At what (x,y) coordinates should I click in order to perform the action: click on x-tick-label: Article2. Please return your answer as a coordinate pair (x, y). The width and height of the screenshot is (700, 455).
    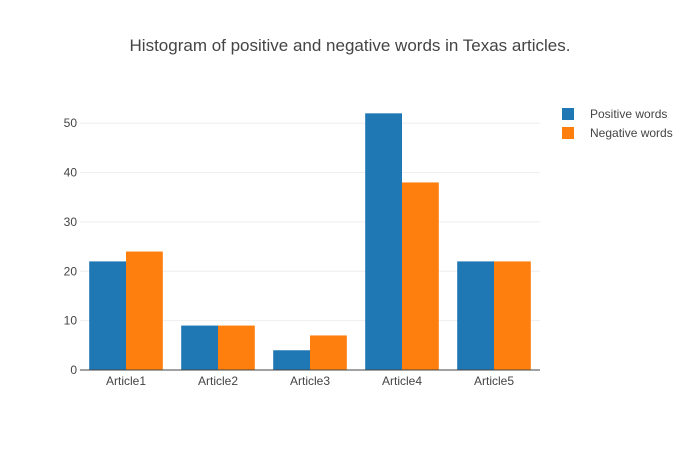
    Looking at the image, I should click on (218, 381).